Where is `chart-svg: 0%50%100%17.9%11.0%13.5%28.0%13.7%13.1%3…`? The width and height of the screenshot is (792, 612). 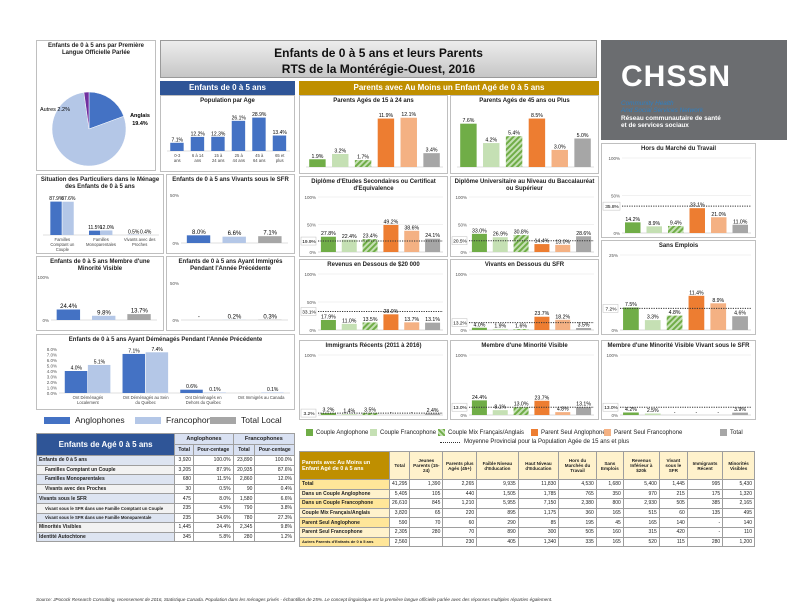
chart-svg: 0%50%100%17.9%11.0%13.5%28.0%13.7%13.1%3… is located at coordinates (371, 302).